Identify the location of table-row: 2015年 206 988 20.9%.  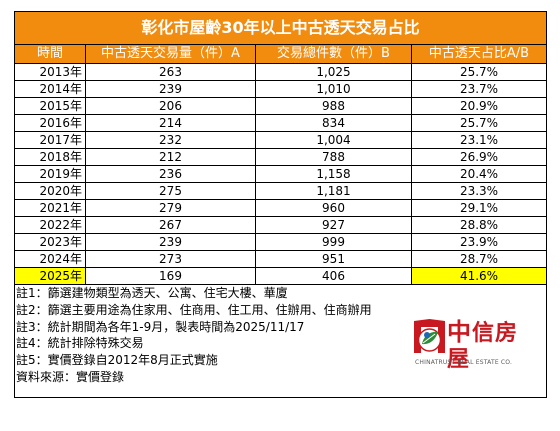
(281, 106).